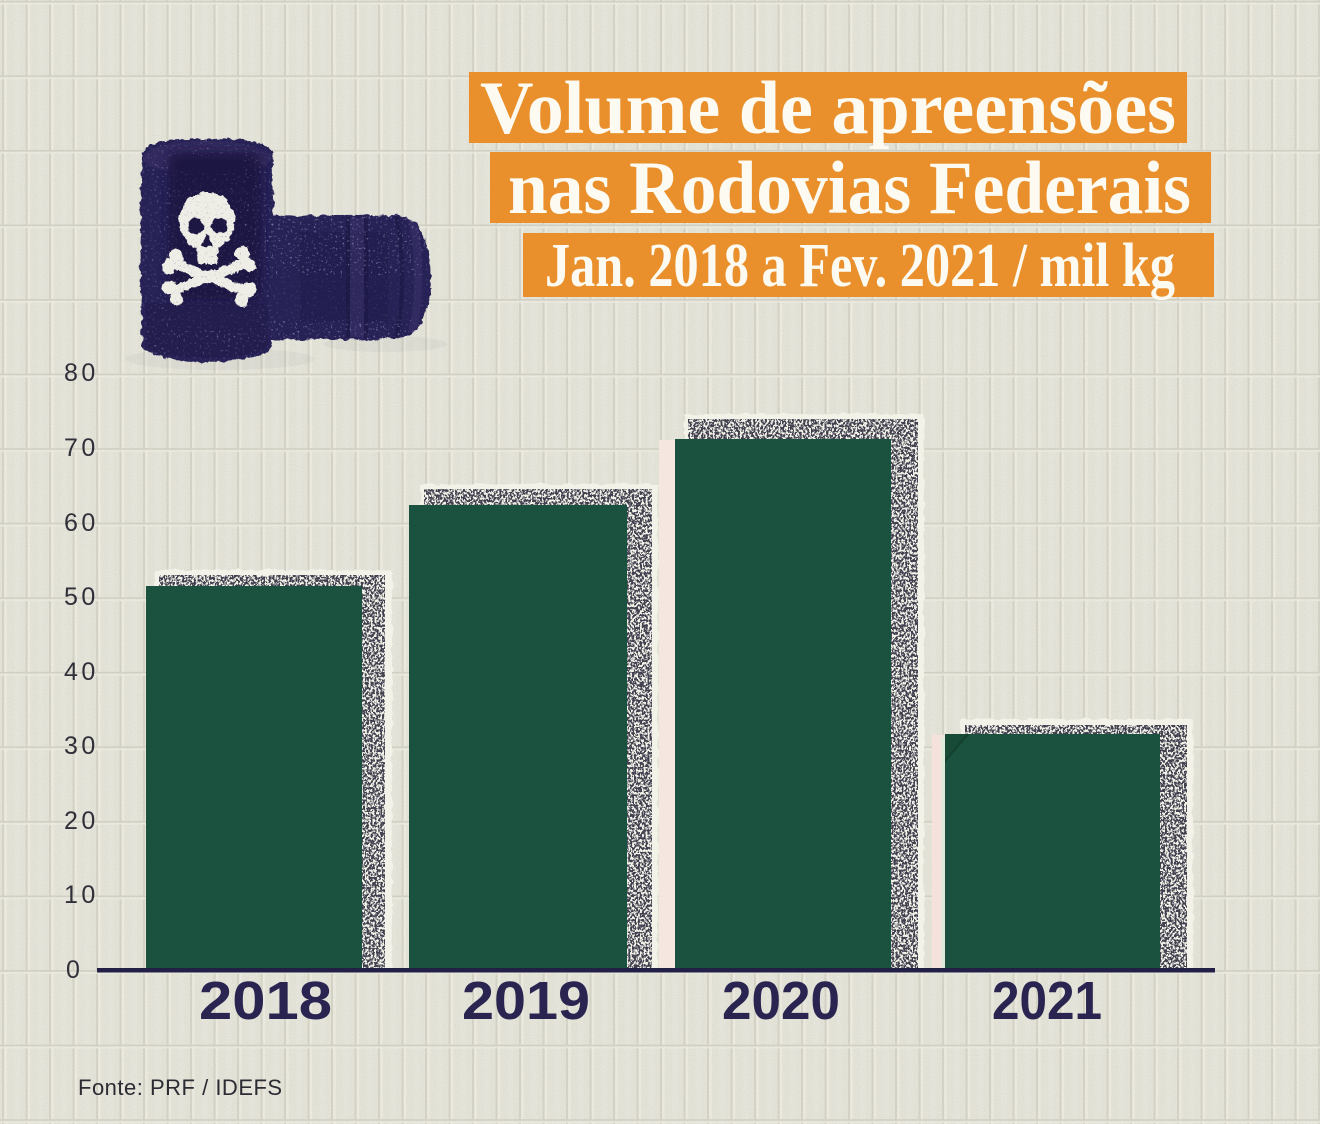 The height and width of the screenshot is (1124, 1320). What do you see at coordinates (1047, 1001) in the screenshot?
I see `svg-text: 2021` at bounding box center [1047, 1001].